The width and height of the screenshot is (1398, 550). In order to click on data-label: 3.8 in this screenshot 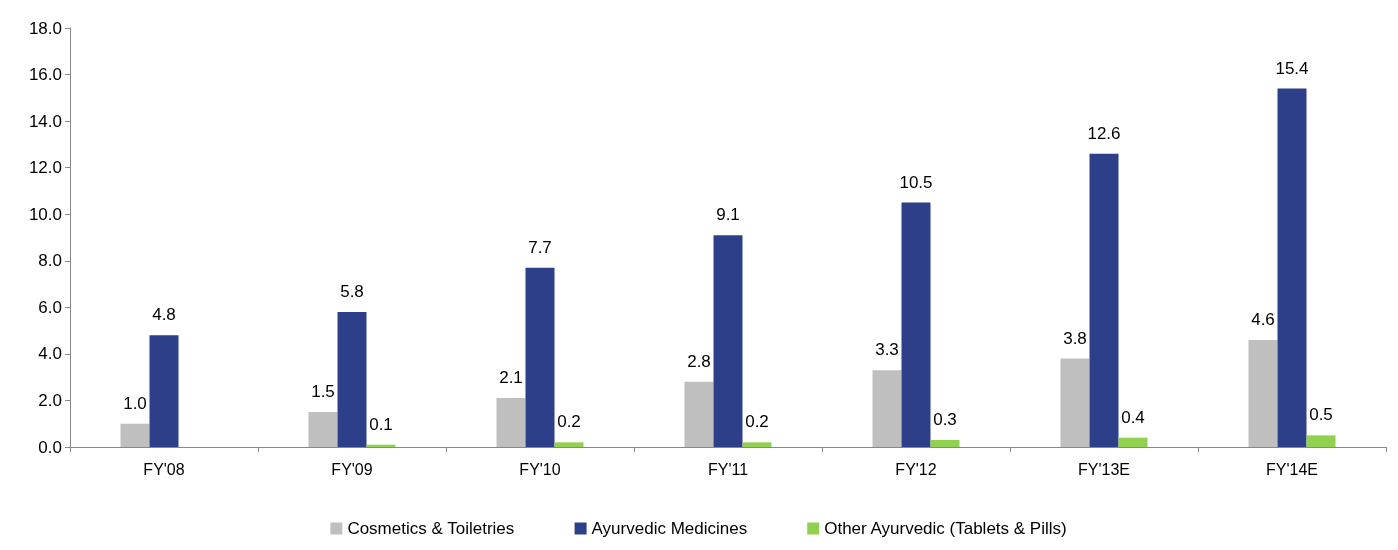, I will do `click(1075, 338)`.